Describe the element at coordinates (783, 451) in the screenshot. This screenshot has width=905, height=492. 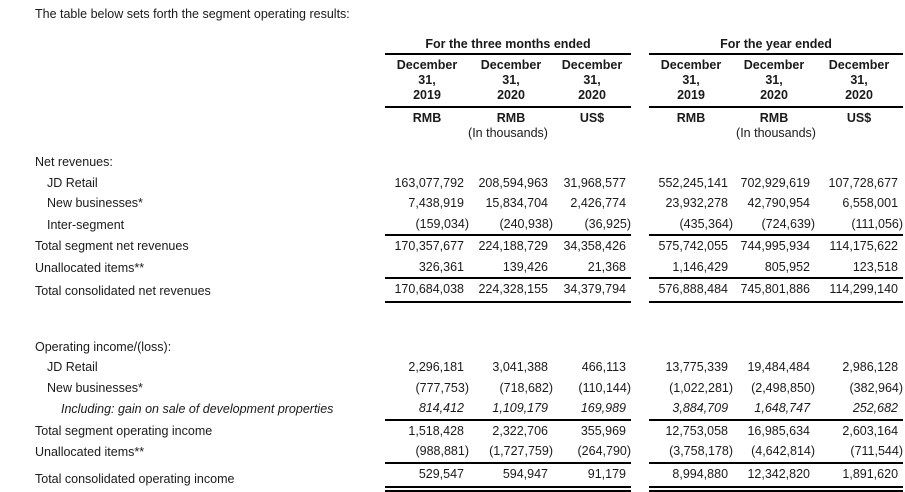
I see `negative-value: (4,642,814)` at that location.